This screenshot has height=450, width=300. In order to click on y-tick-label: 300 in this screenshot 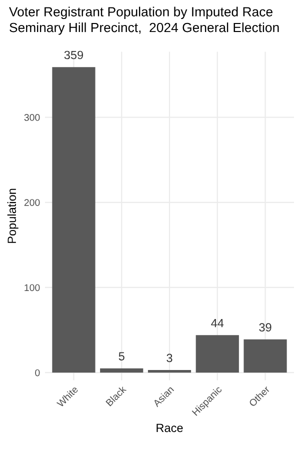, I will do `click(32, 117)`.